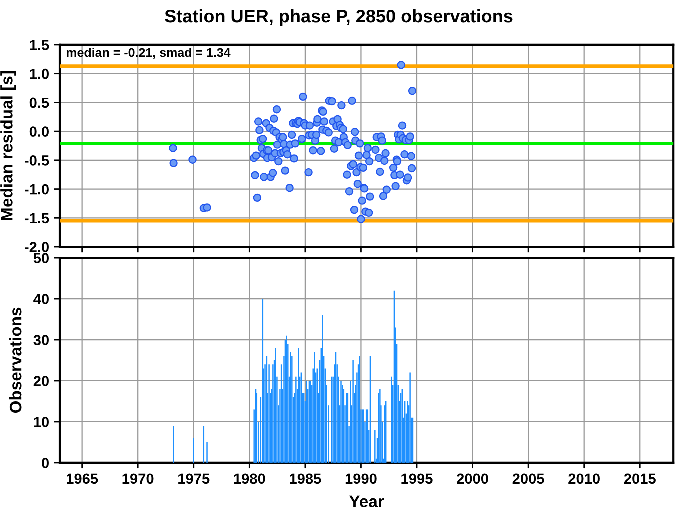  Describe the element at coordinates (39, 74) in the screenshot. I see `y-tick-label: 1.0` at that location.